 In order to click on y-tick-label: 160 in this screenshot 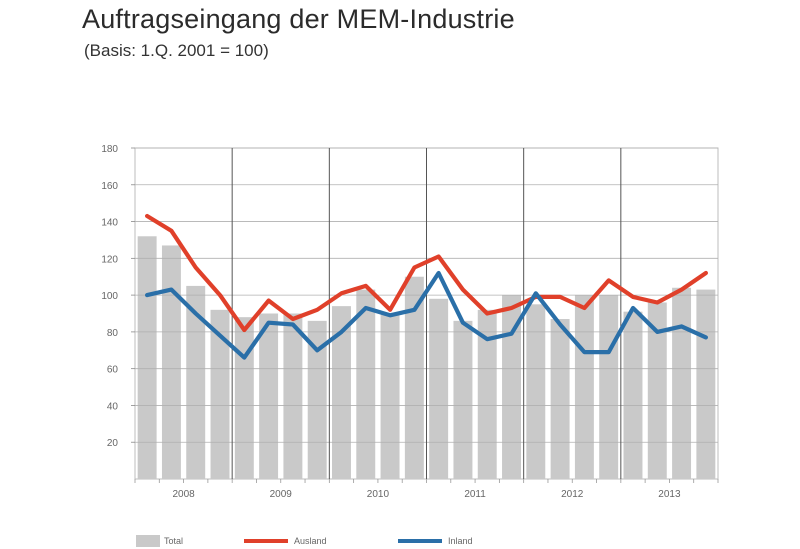, I will do `click(109, 186)`.